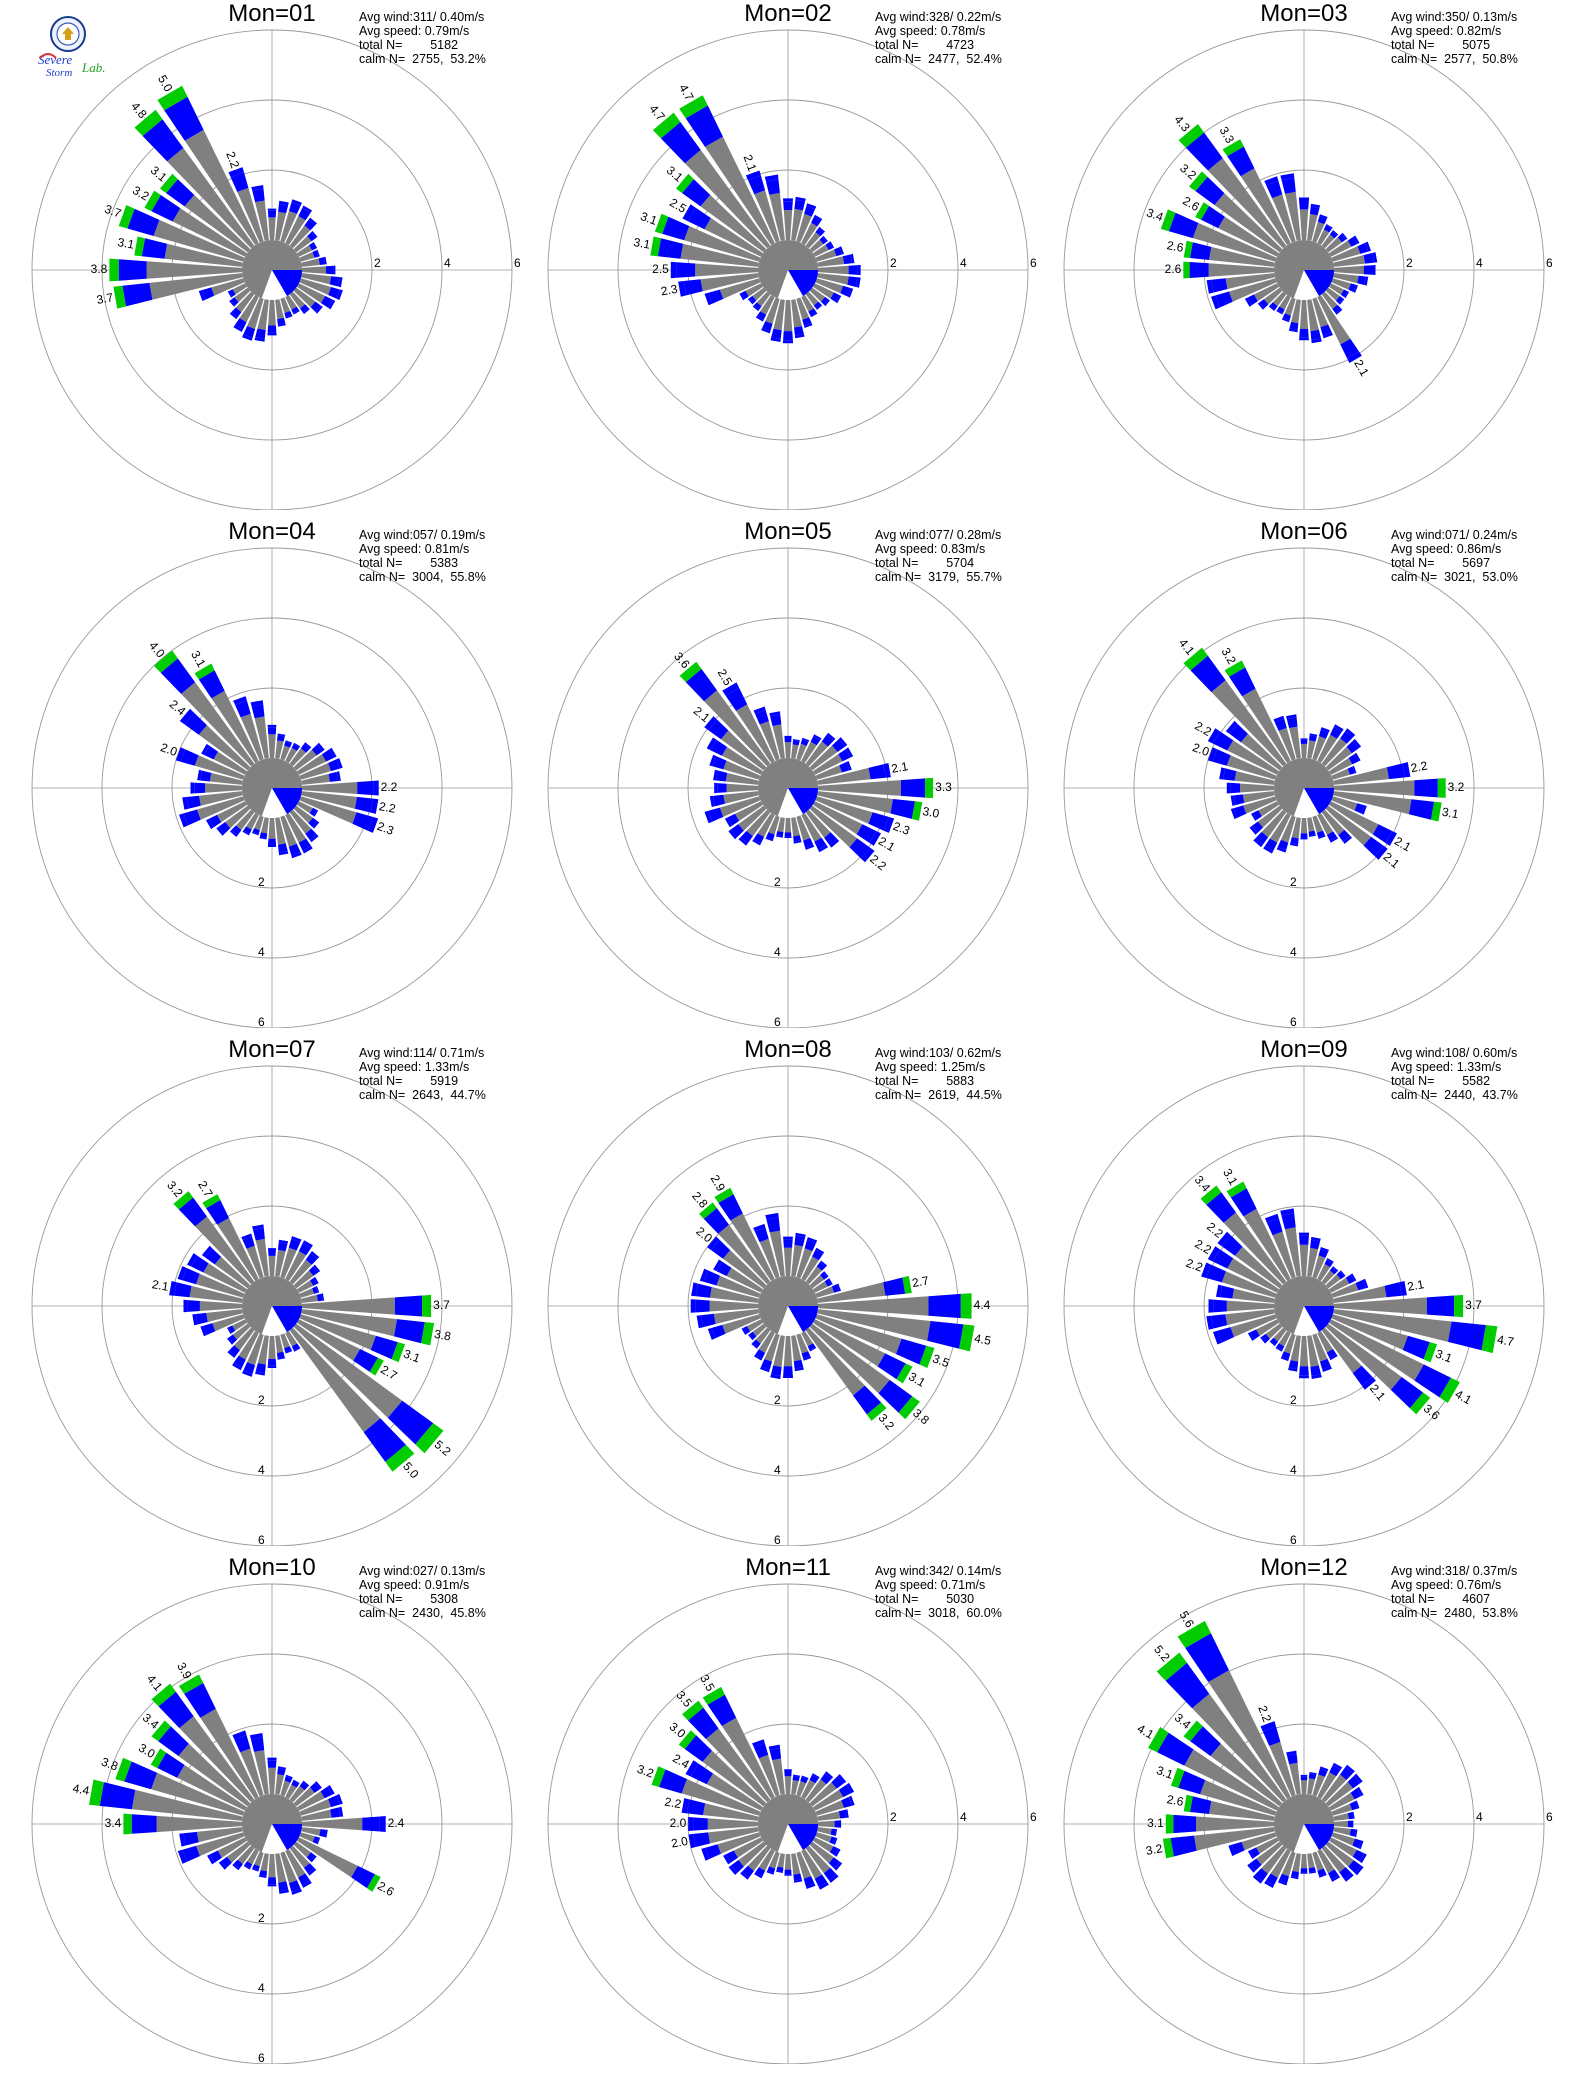 Image resolution: width=1580 pixels, height=2090 pixels. I want to click on bar-value-label: 2.2, so click(1419, 766).